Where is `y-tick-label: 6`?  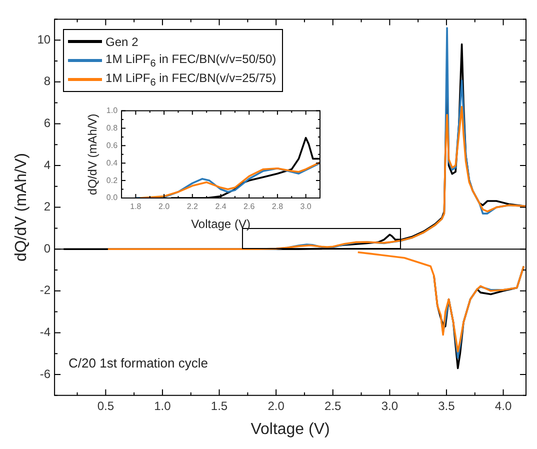
y-tick-label: 6 is located at coordinates (47, 123).